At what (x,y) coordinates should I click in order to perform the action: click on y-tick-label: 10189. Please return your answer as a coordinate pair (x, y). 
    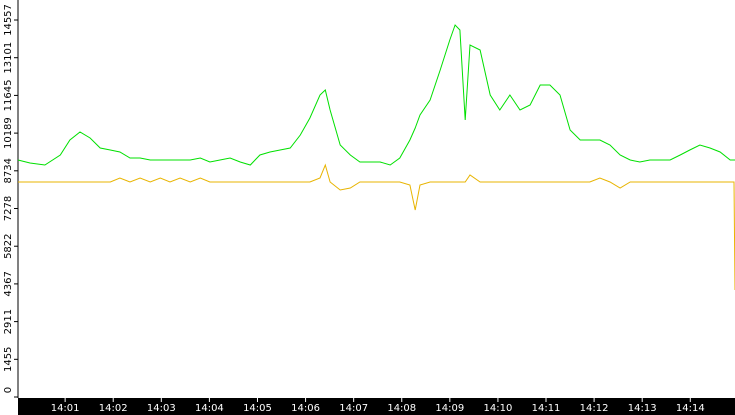
    Looking at the image, I should click on (8, 133).